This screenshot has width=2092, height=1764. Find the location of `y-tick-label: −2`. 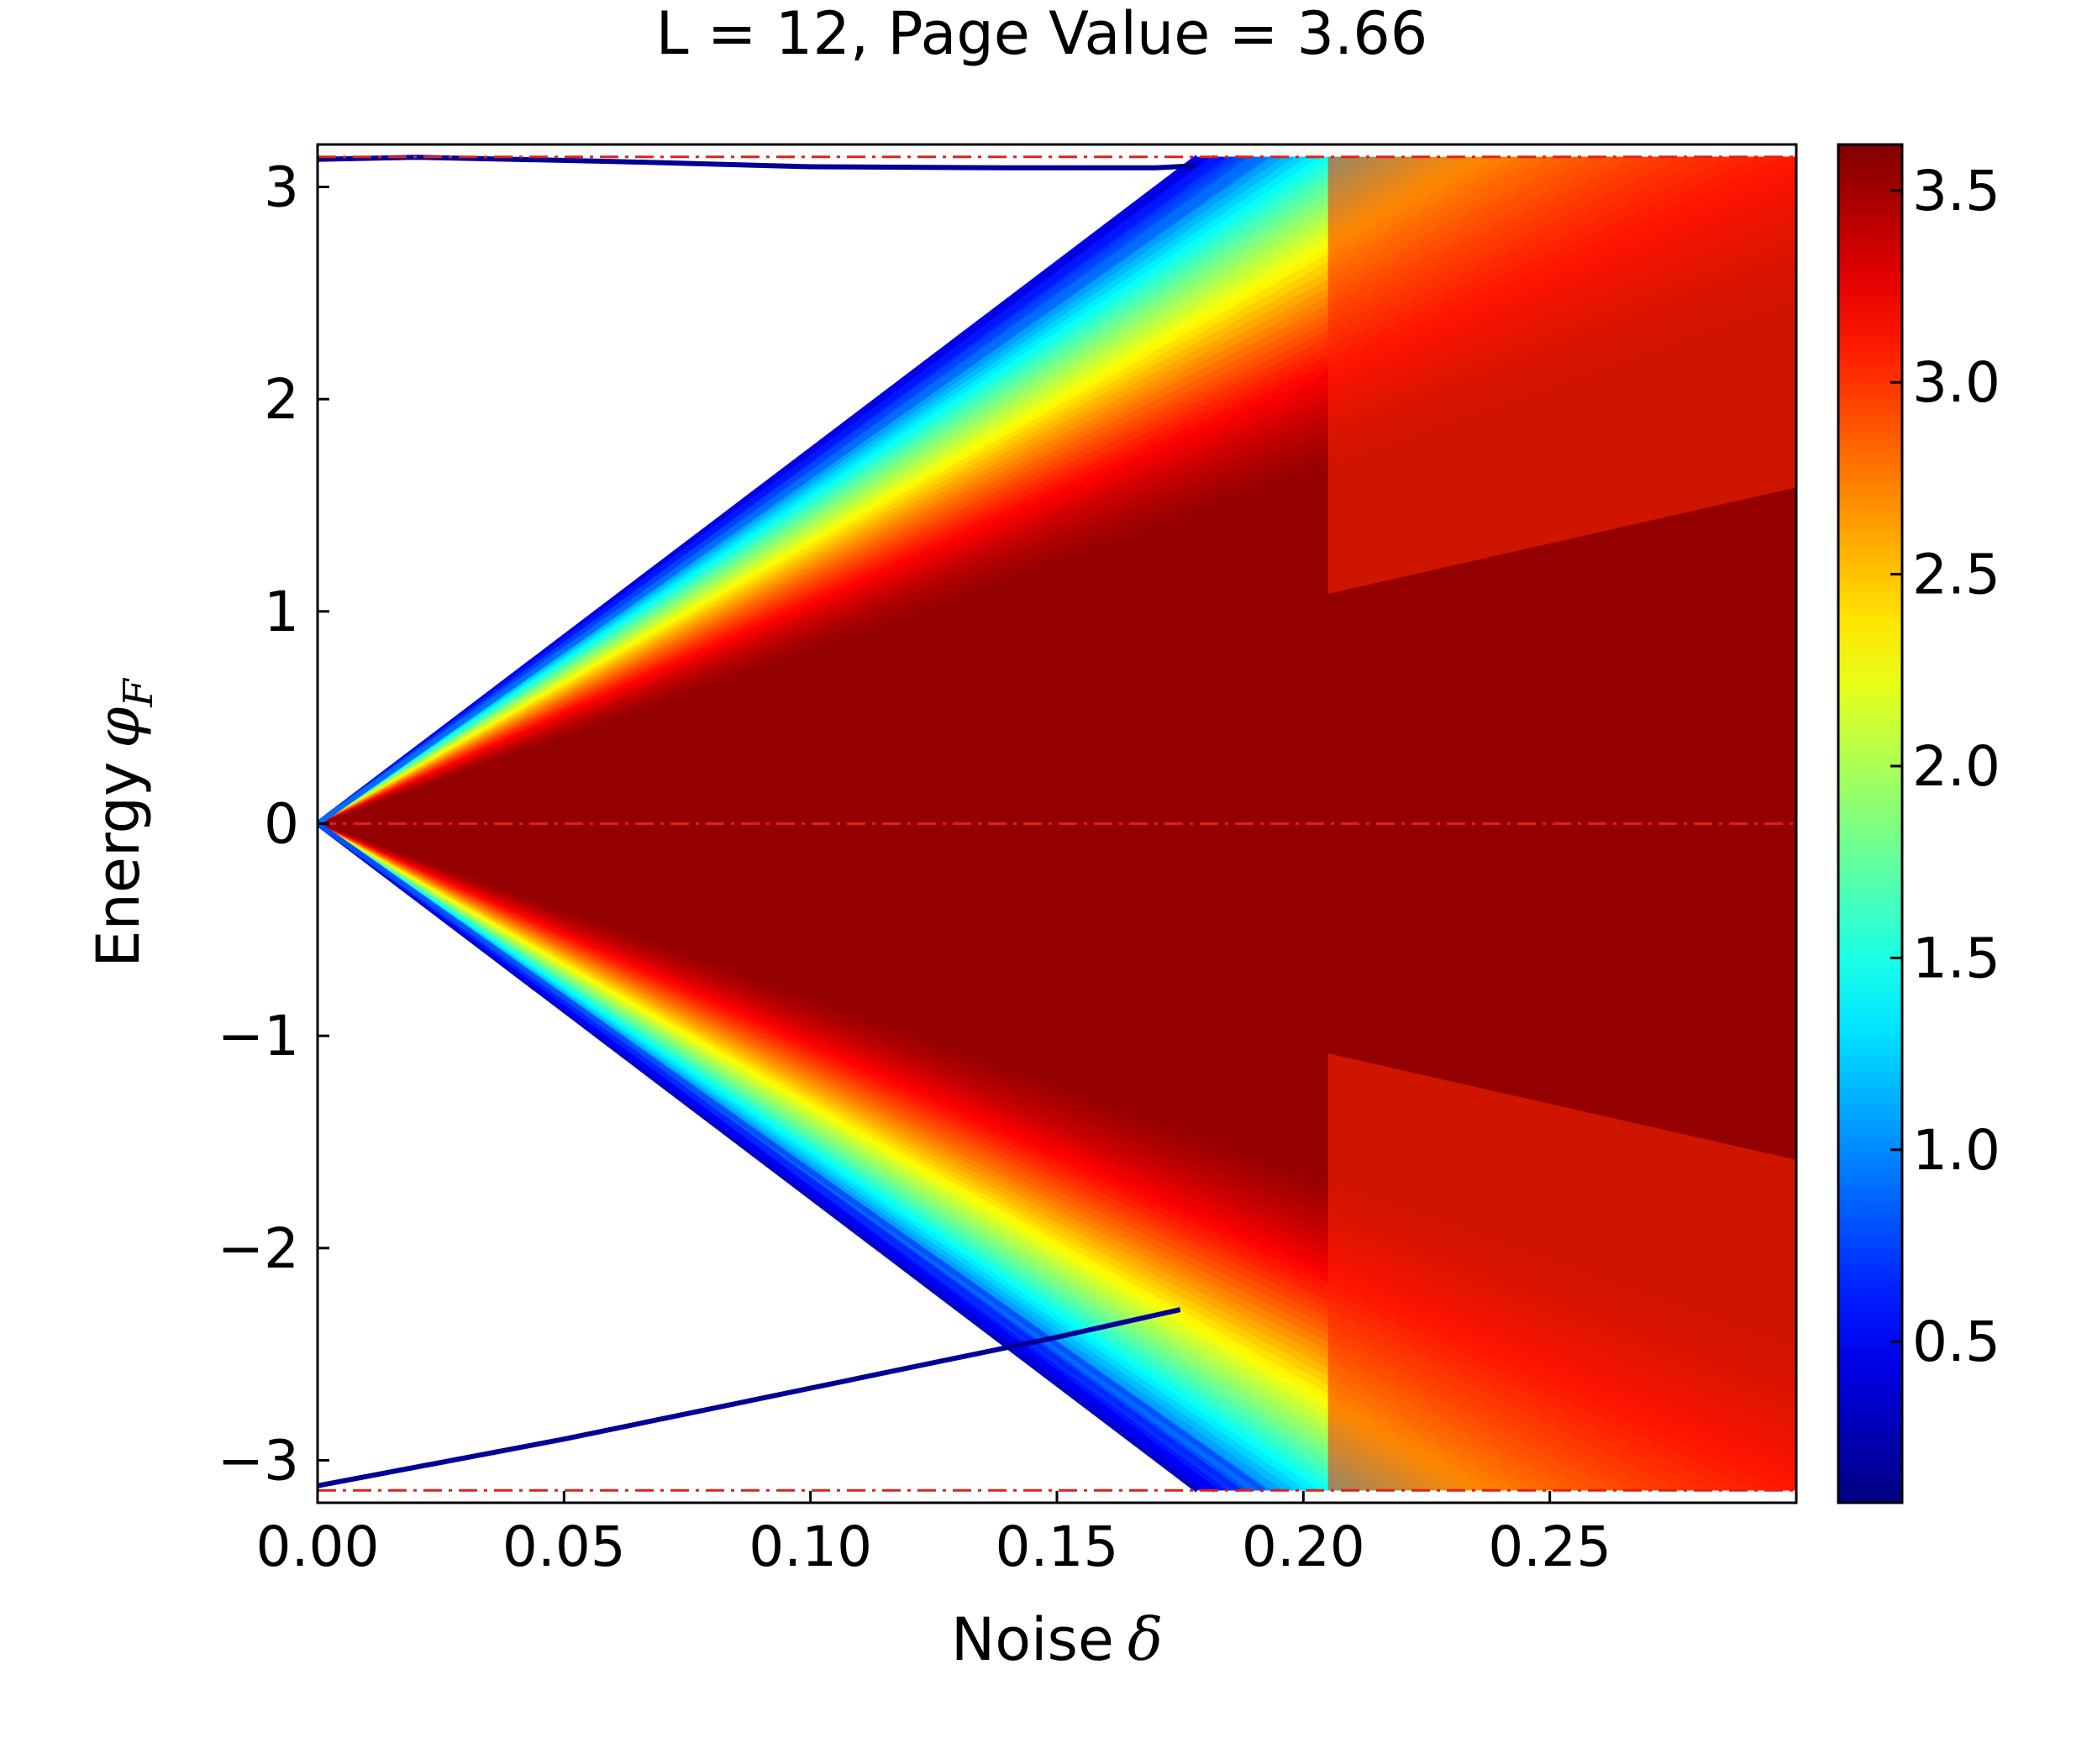

y-tick-label: −2 is located at coordinates (258, 1248).